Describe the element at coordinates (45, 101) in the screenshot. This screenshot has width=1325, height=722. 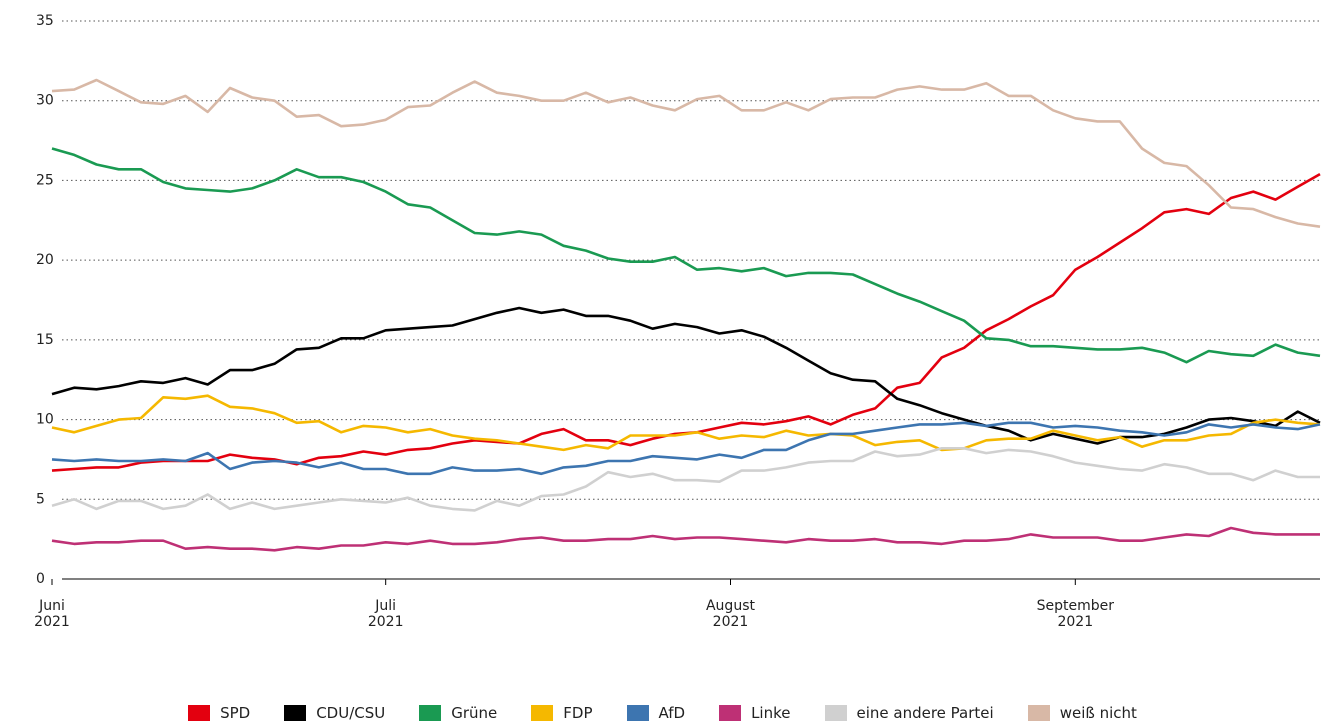
I see `y-tick-label: 30` at that location.